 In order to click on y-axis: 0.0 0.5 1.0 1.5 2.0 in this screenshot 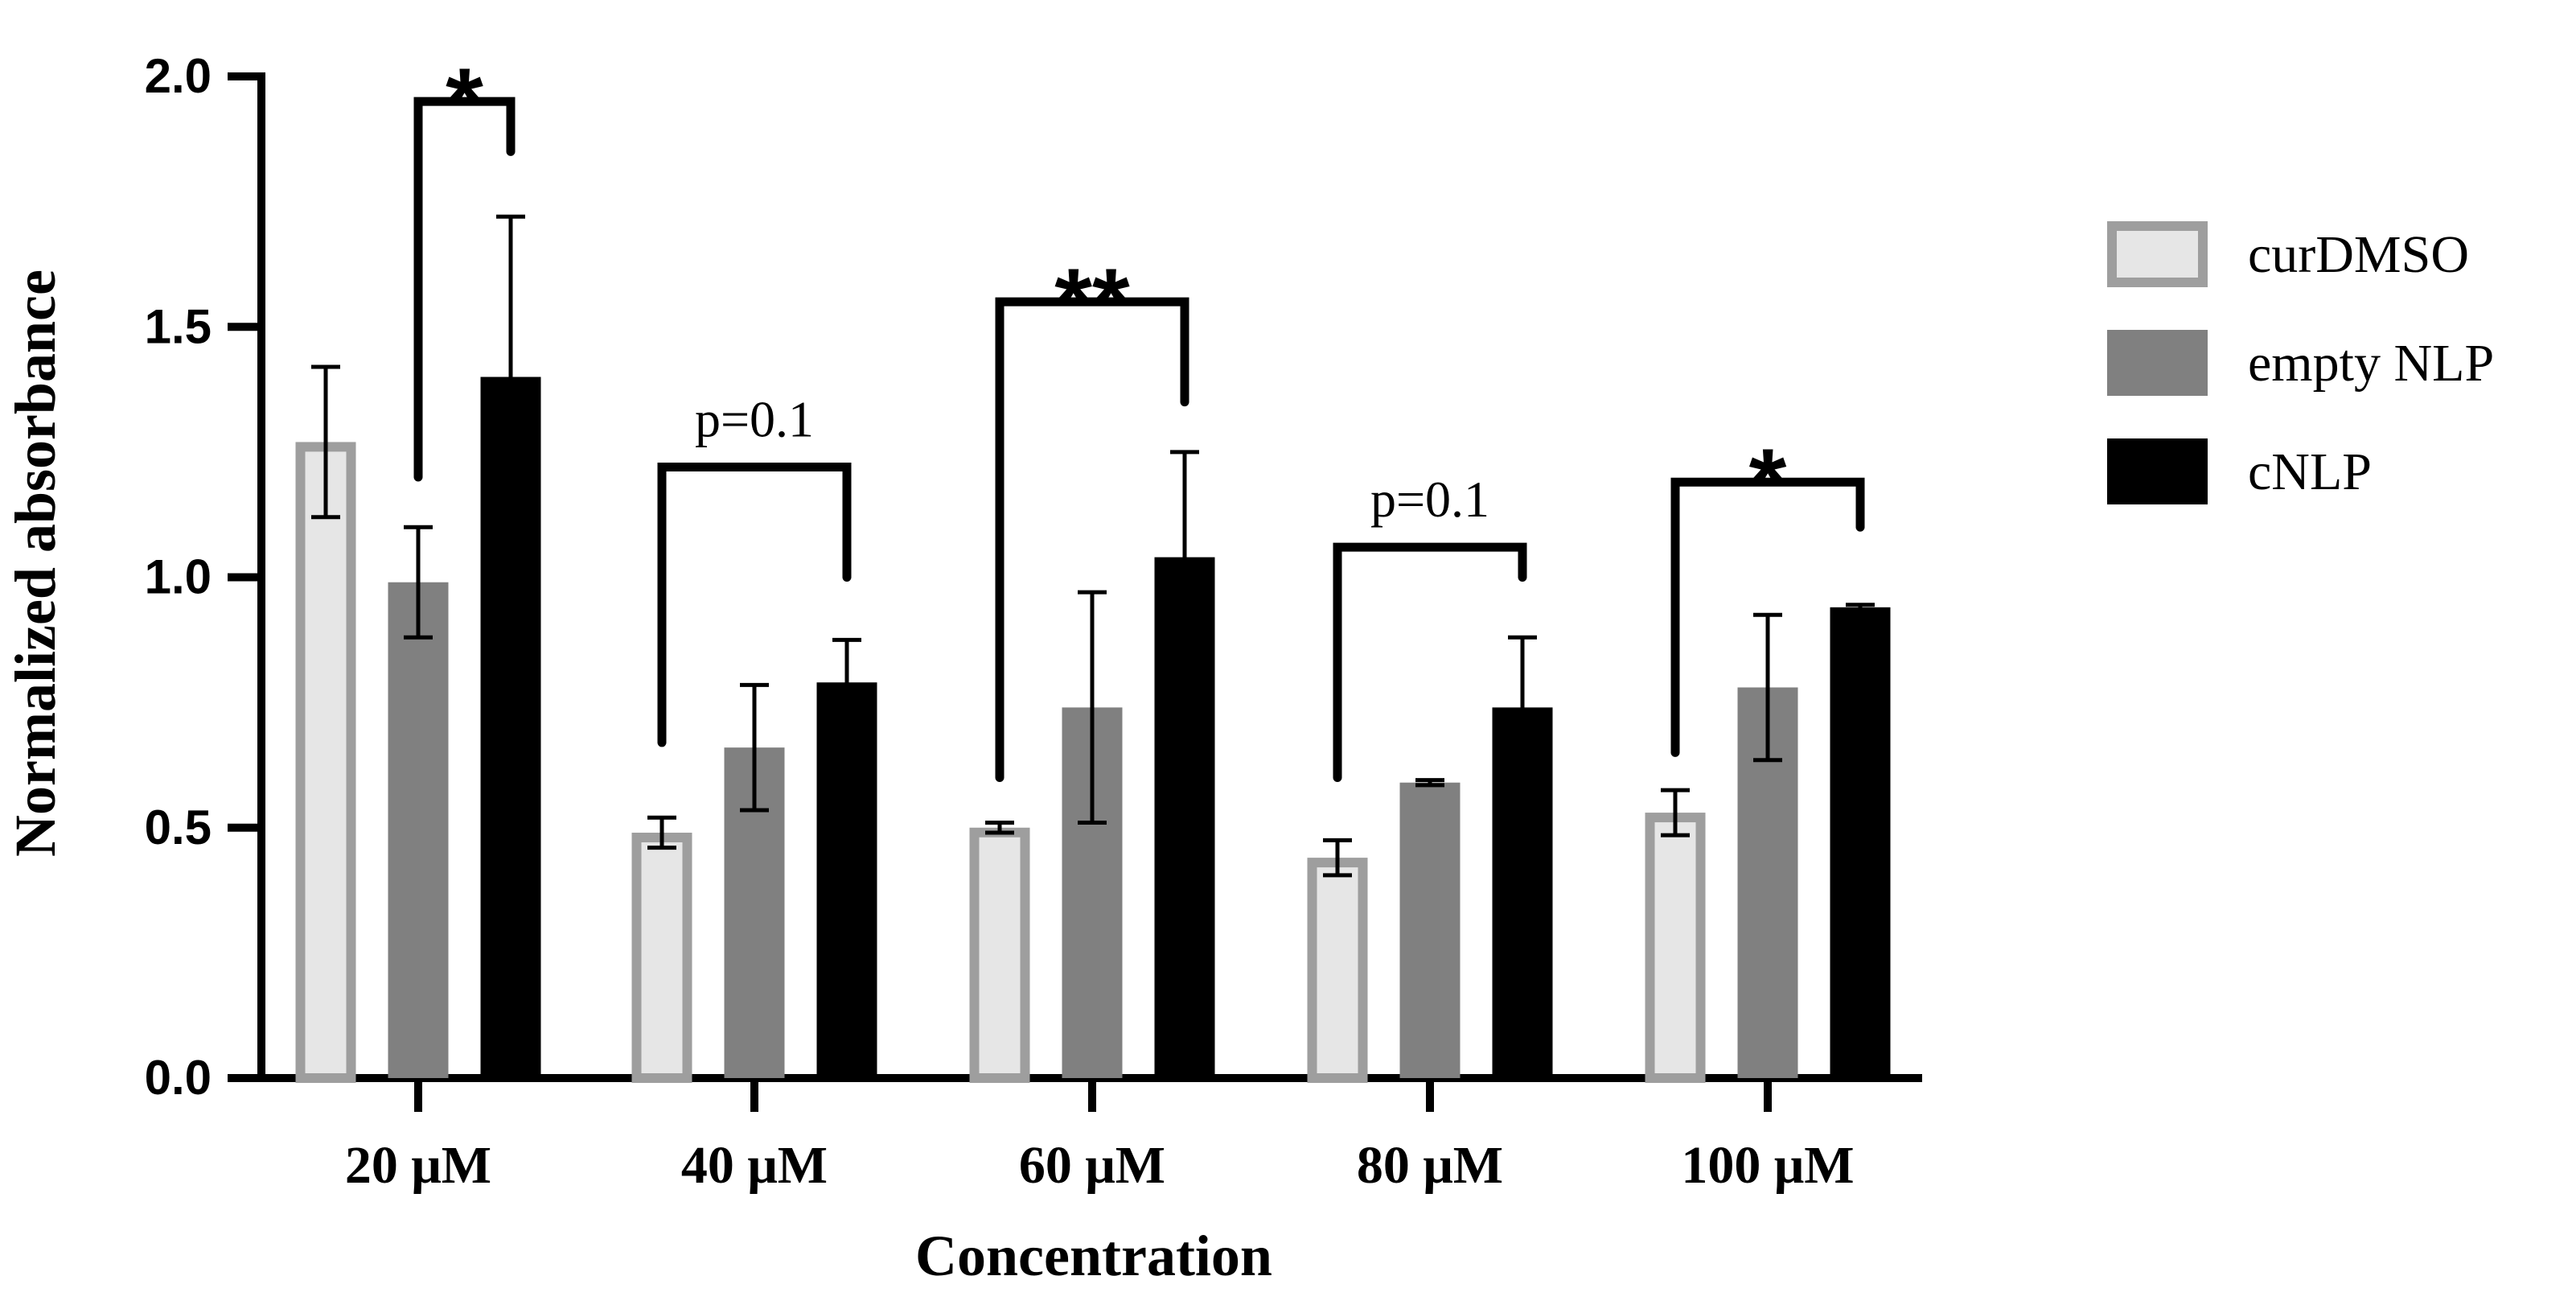, I will do `click(205, 577)`.